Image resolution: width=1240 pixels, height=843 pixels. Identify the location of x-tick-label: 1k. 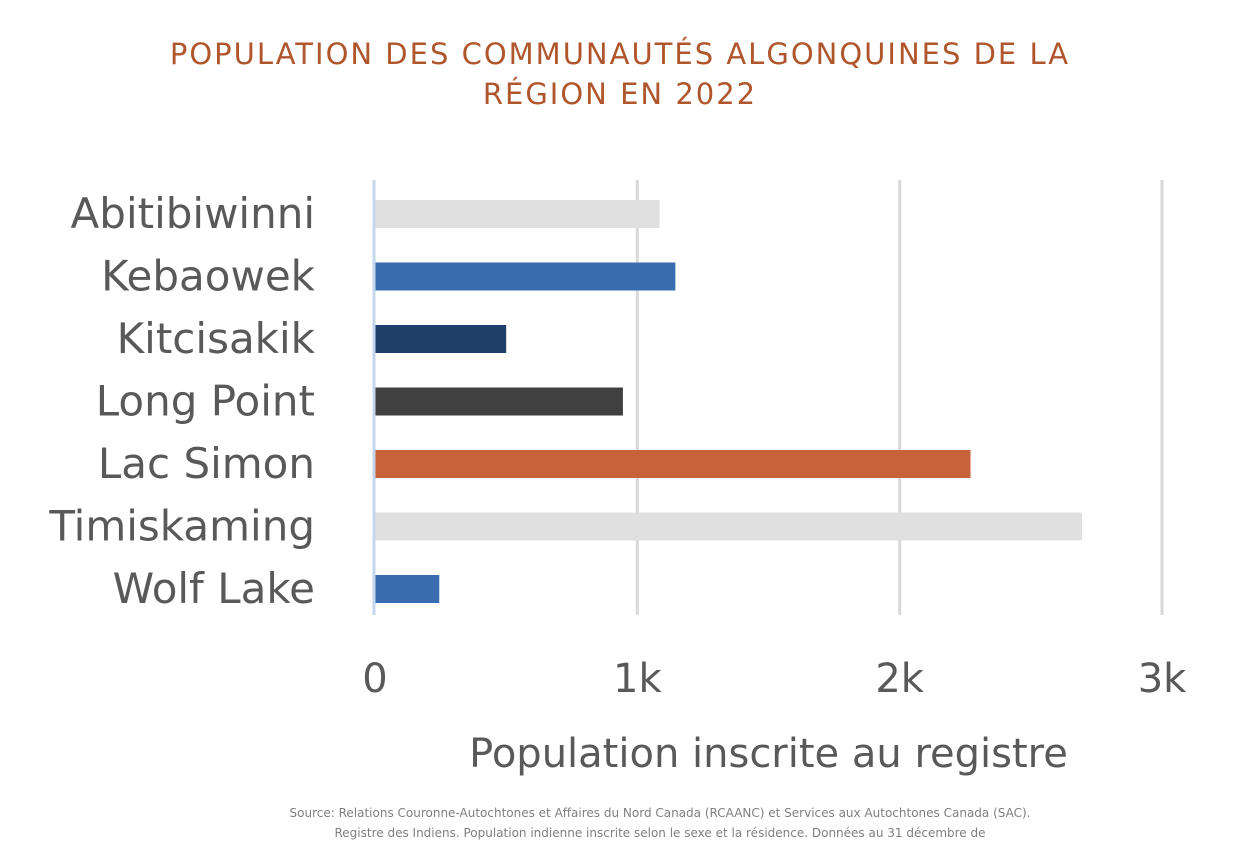
(637, 679).